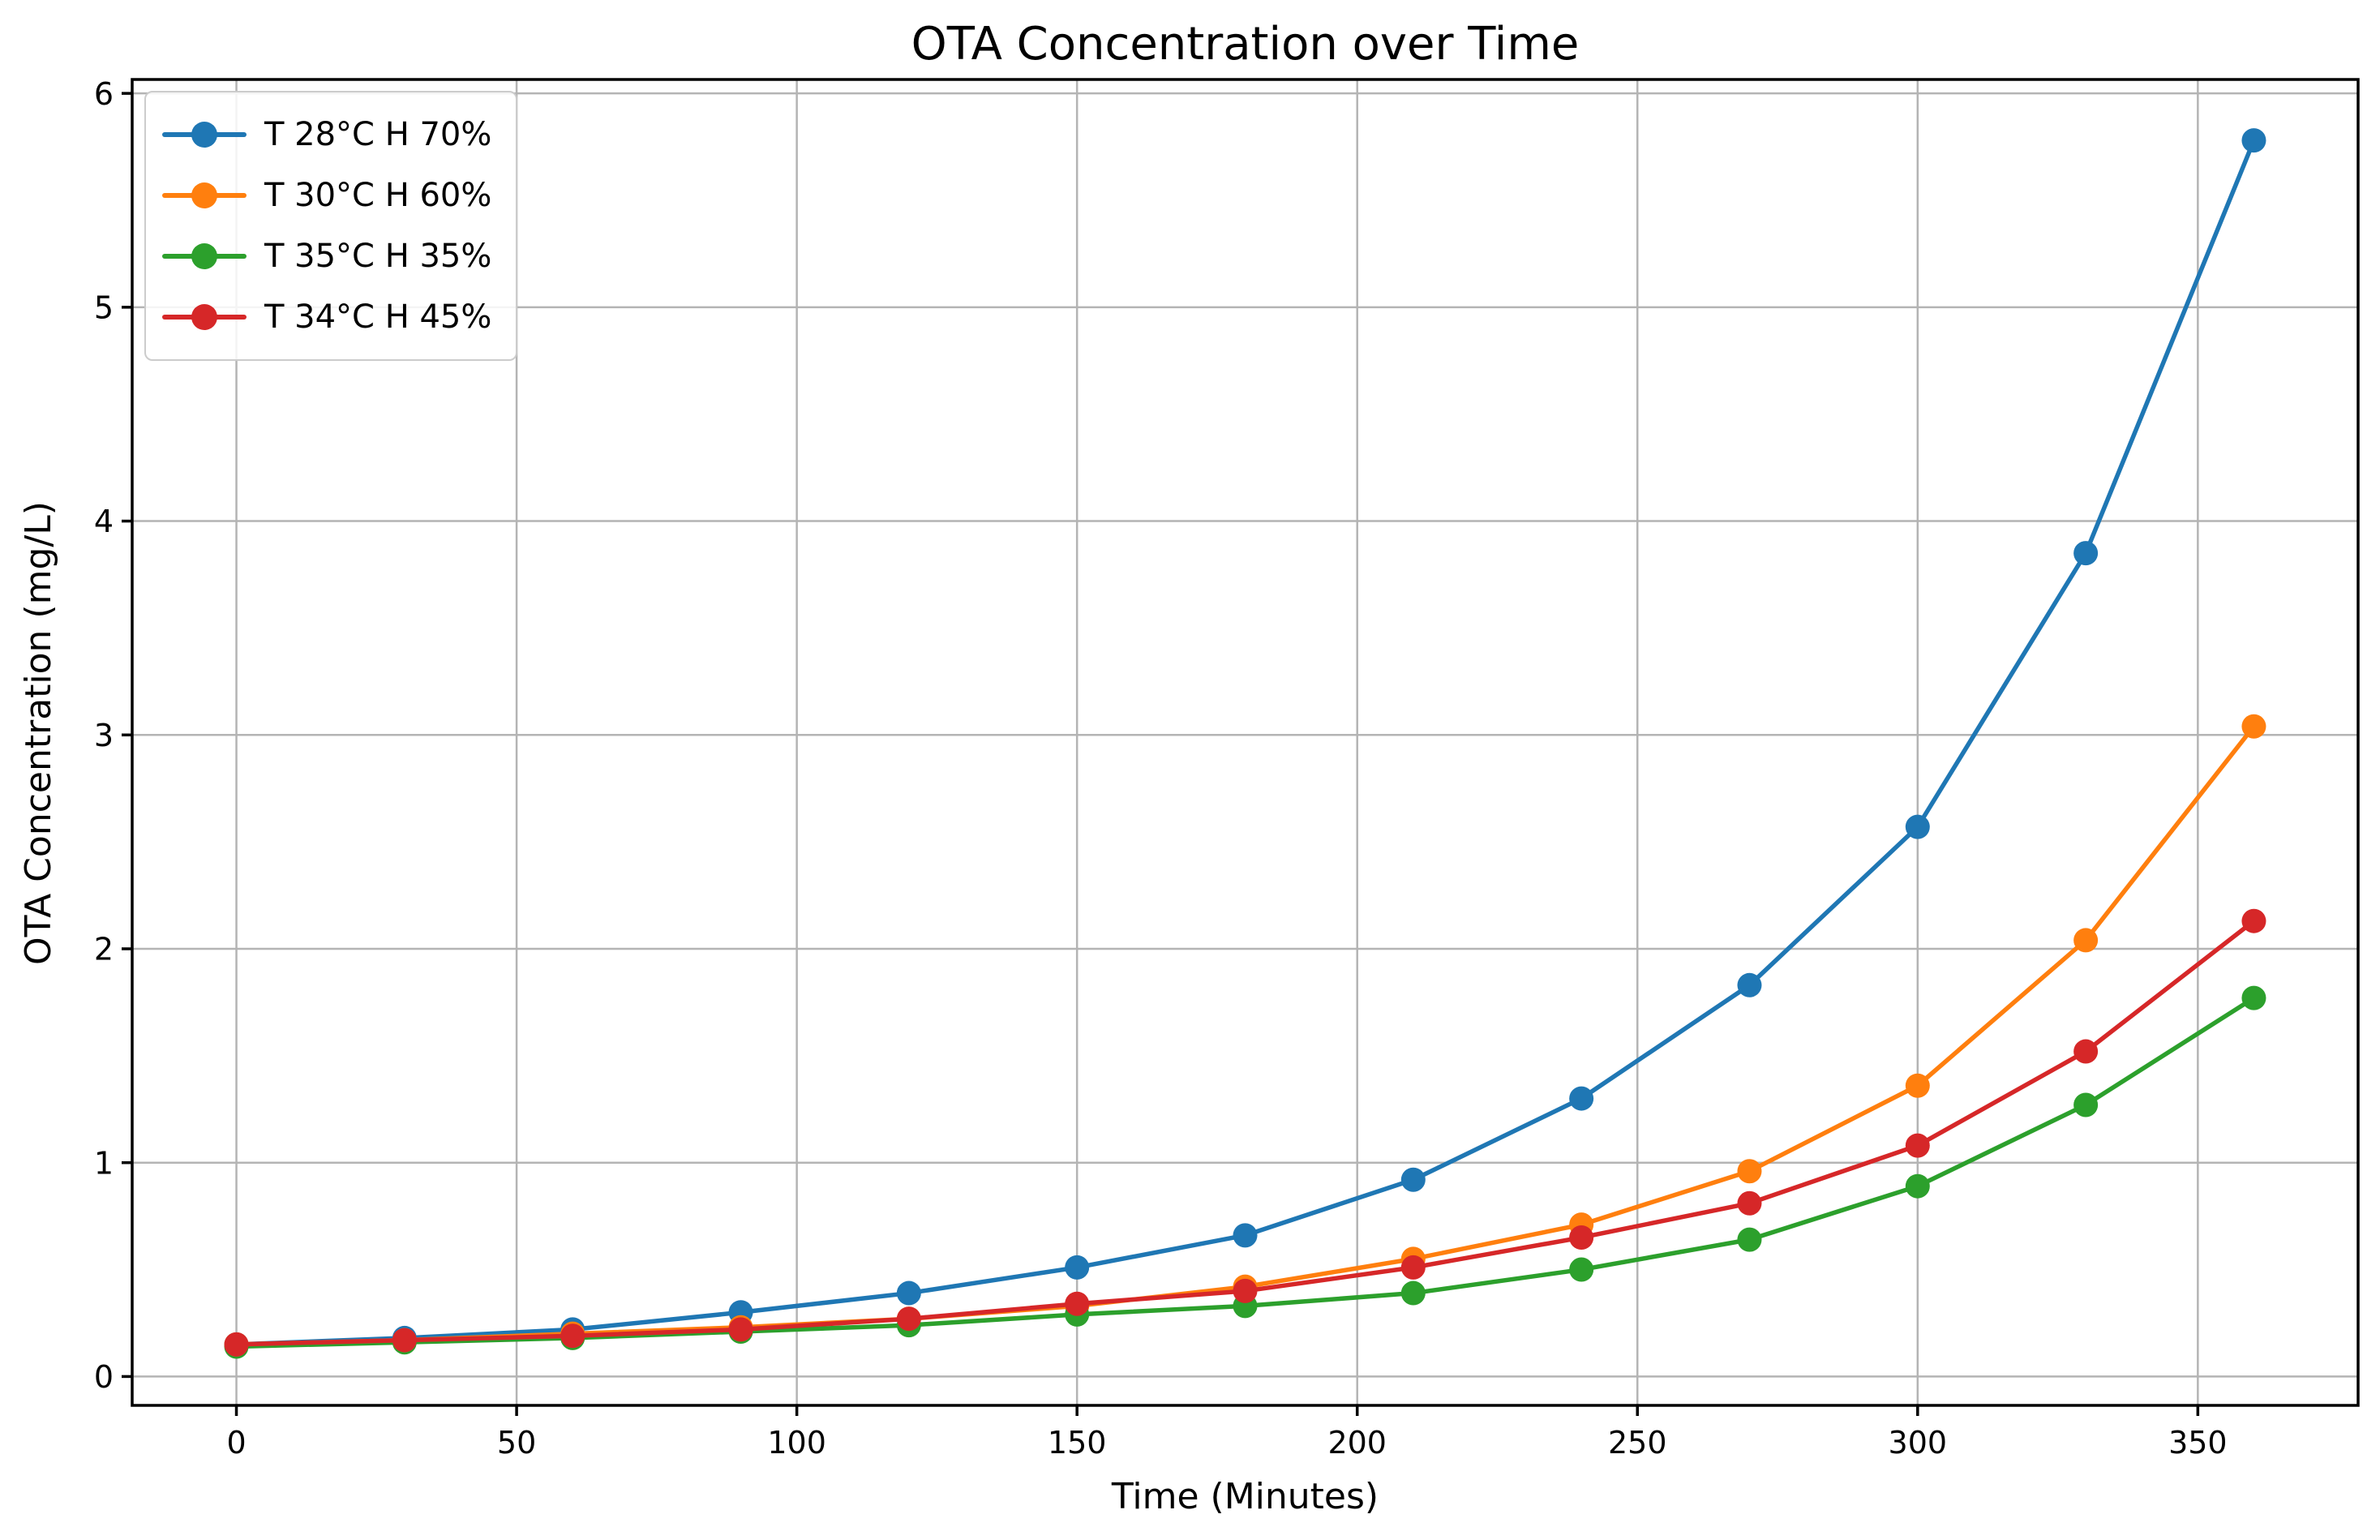 The image size is (2380, 1540). Describe the element at coordinates (796, 1443) in the screenshot. I see `x-tick-label: 100` at that location.